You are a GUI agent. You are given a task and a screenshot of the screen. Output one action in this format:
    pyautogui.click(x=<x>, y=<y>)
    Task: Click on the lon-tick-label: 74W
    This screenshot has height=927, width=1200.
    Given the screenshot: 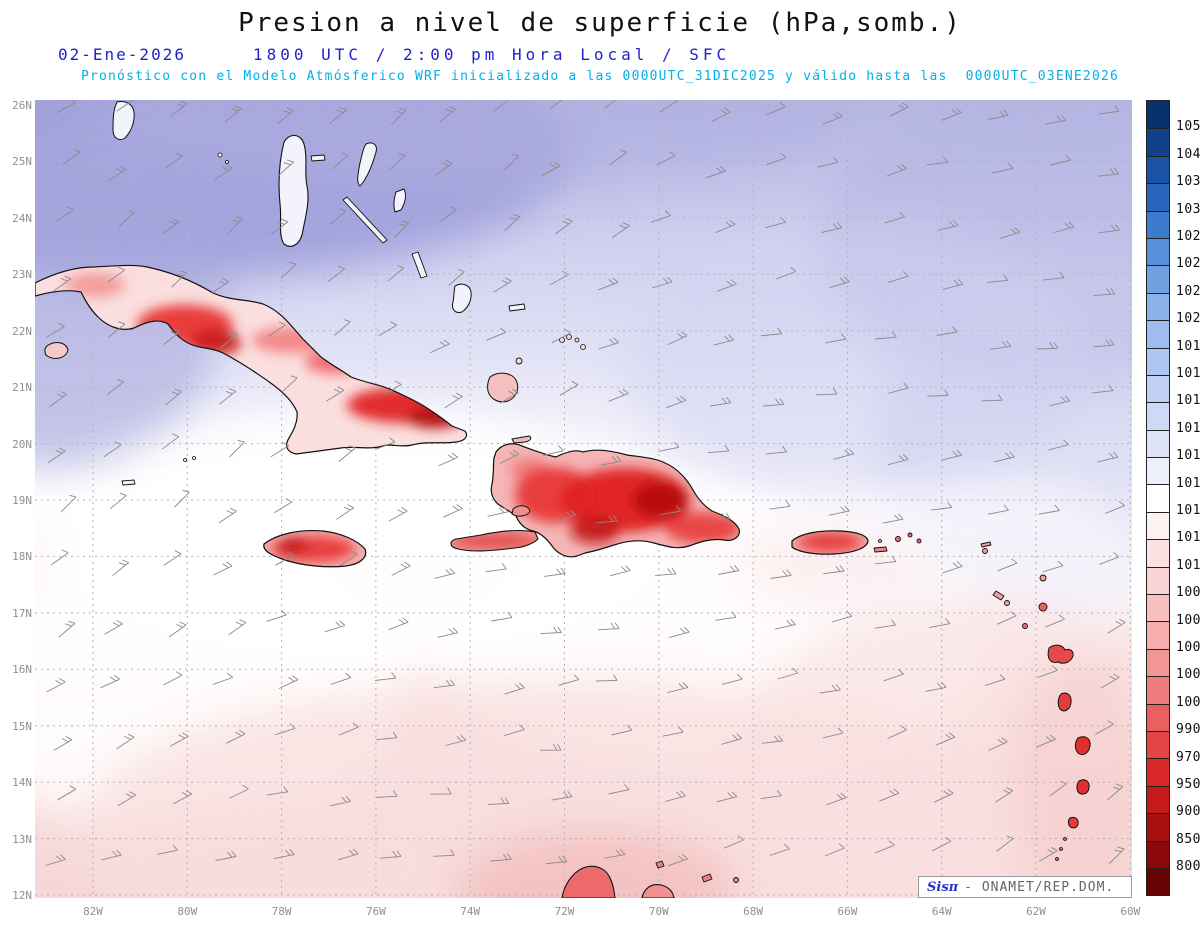 What is the action you would take?
    pyautogui.click(x=470, y=911)
    